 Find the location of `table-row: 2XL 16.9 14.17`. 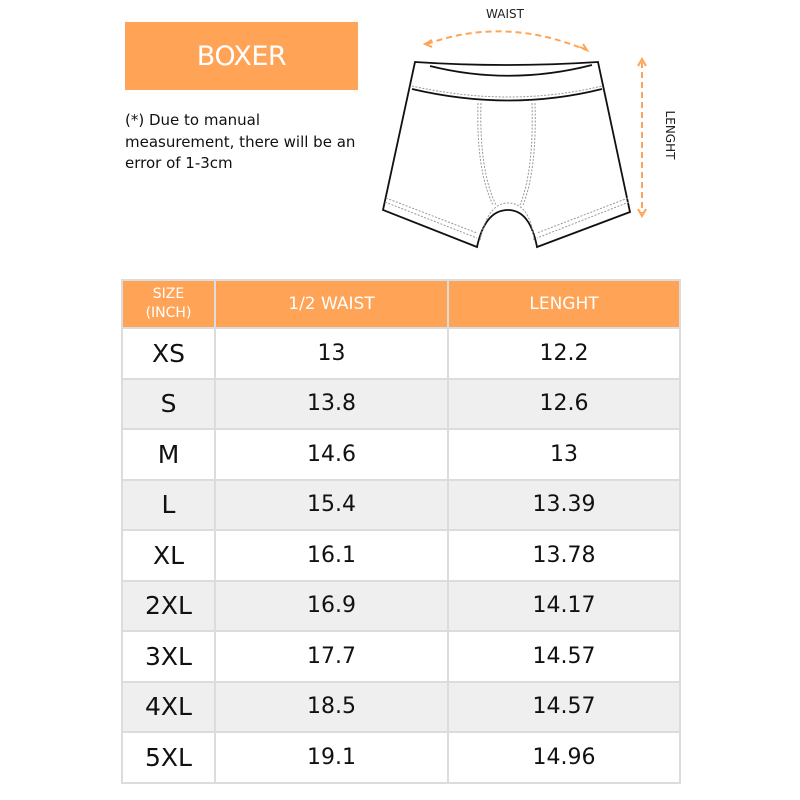

table-row: 2XL 16.9 14.17 is located at coordinates (401, 605).